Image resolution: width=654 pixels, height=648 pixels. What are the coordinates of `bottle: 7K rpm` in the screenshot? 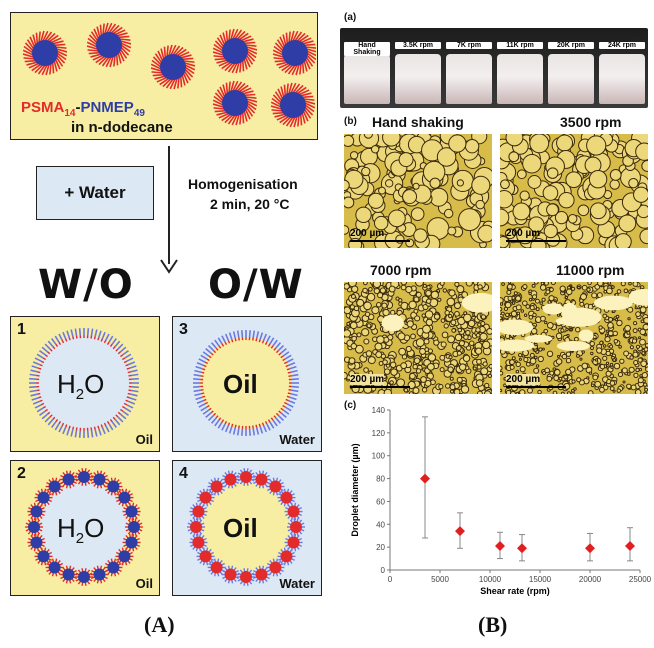 It's located at (469, 73).